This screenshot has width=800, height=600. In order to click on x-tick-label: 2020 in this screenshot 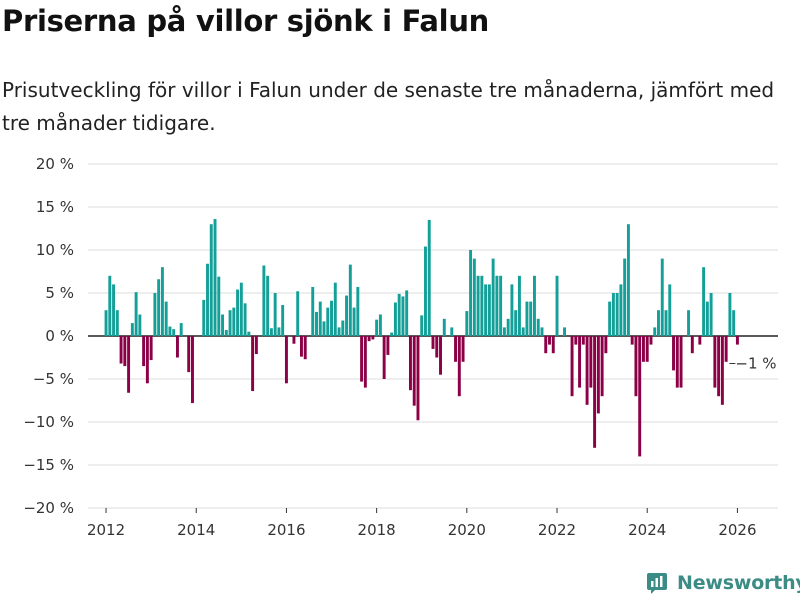, I will do `click(467, 530)`.